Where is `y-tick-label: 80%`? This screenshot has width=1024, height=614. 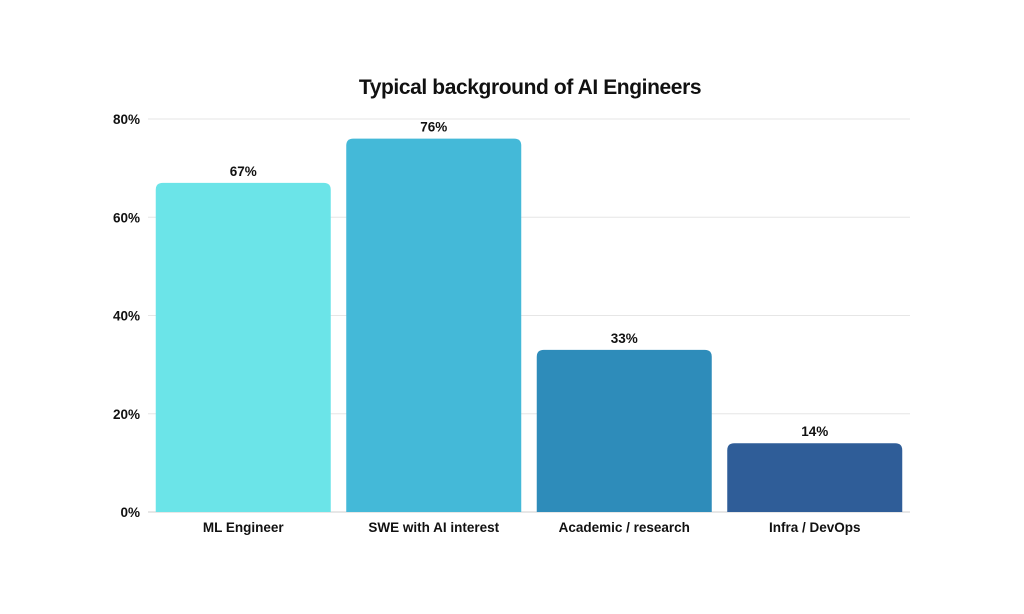 y-tick-label: 80% is located at coordinates (126, 119).